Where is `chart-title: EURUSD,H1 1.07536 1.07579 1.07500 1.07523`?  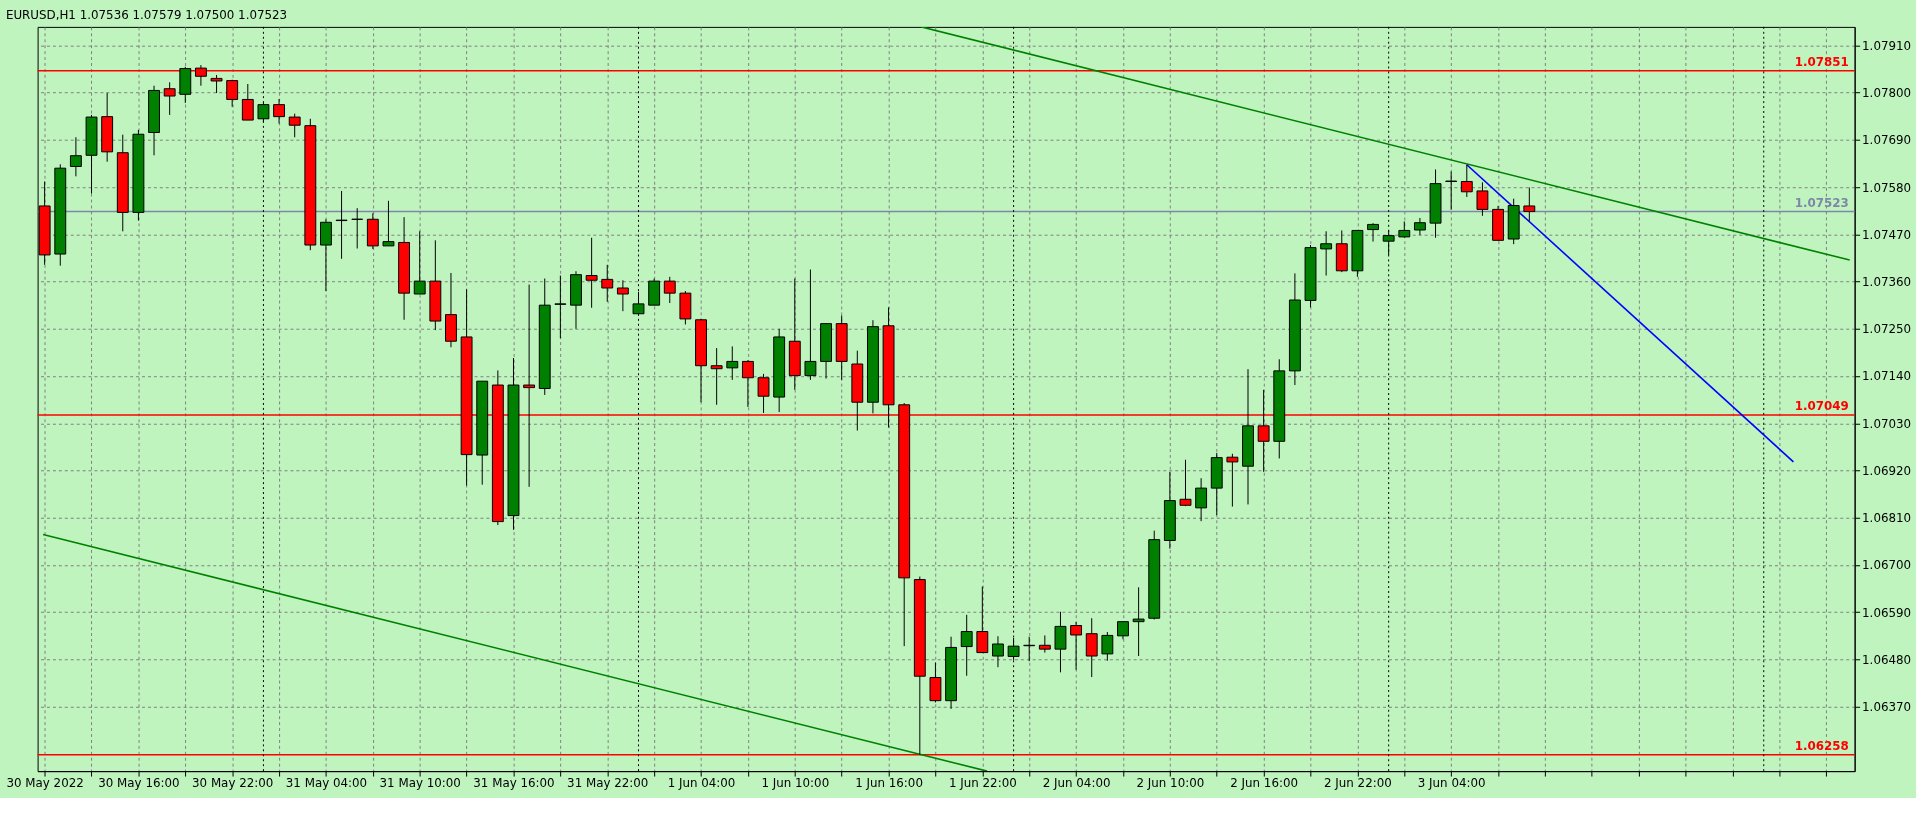 chart-title: EURUSD,H1 1.07536 1.07579 1.07500 1.07523 is located at coordinates (146, 15).